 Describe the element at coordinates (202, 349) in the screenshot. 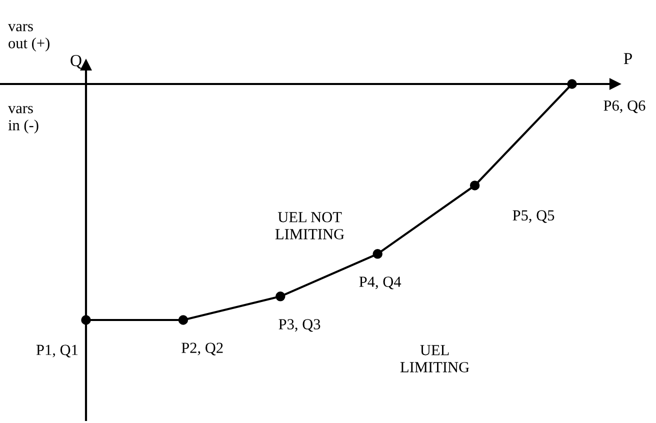

I see `text: P2, Q2` at that location.